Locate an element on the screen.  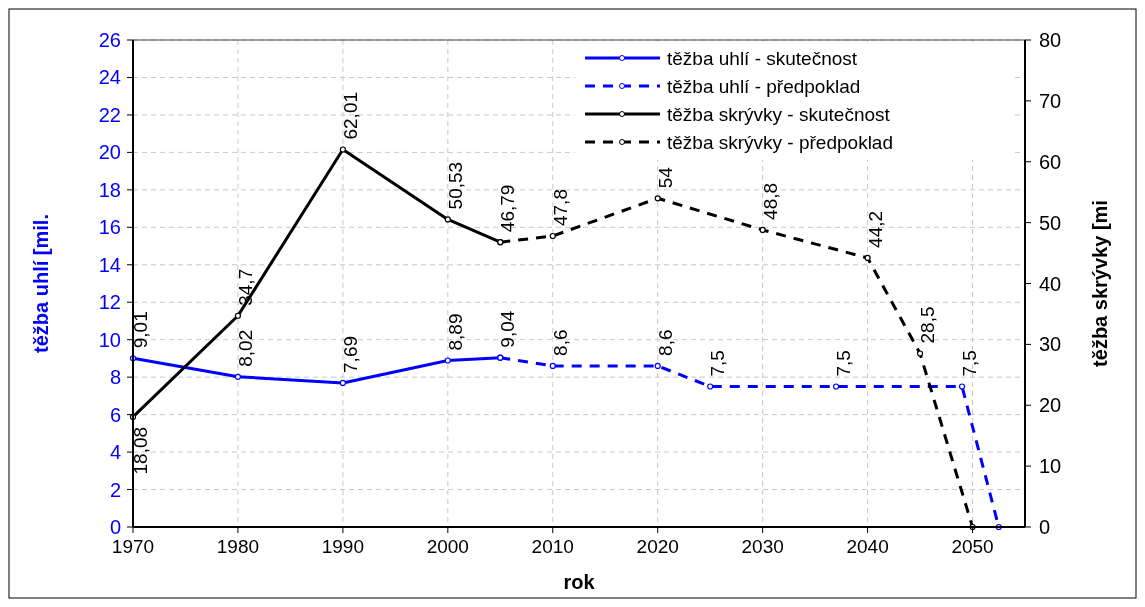
legend-label: těžba skrývky - skutečnost is located at coordinates (779, 114).